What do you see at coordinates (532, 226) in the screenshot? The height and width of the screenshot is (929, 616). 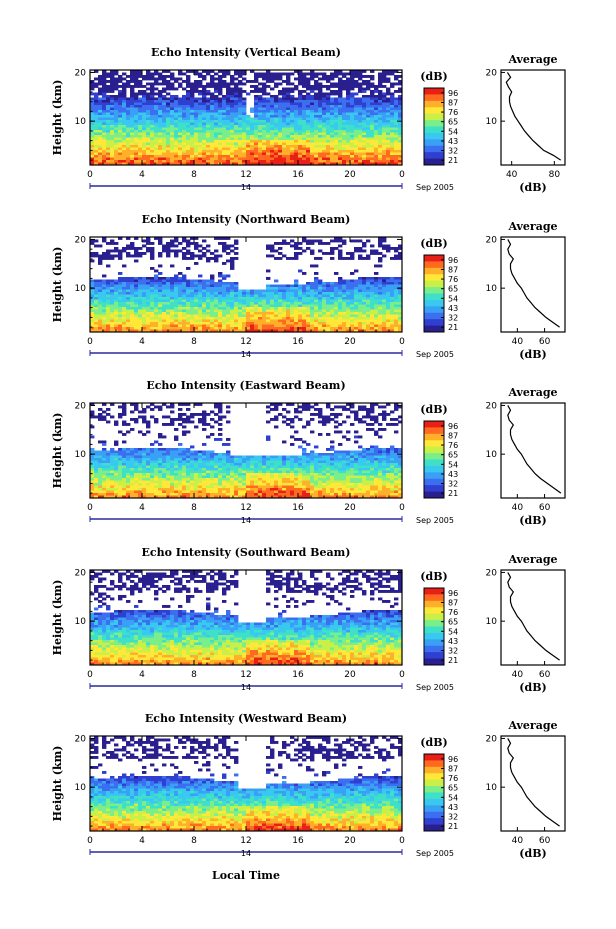 I see `average-title: Average` at bounding box center [532, 226].